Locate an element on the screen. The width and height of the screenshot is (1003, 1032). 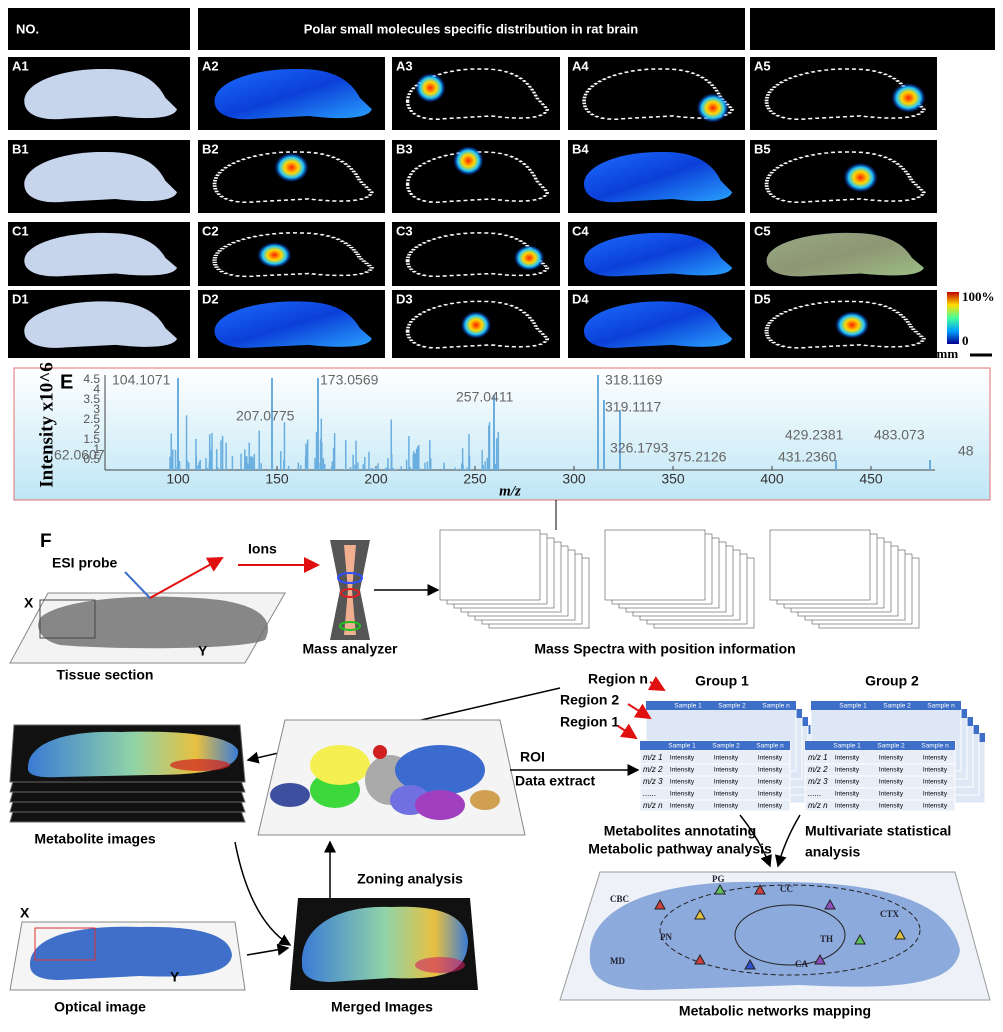
y-tick-label: 2 is located at coordinates (96, 429).